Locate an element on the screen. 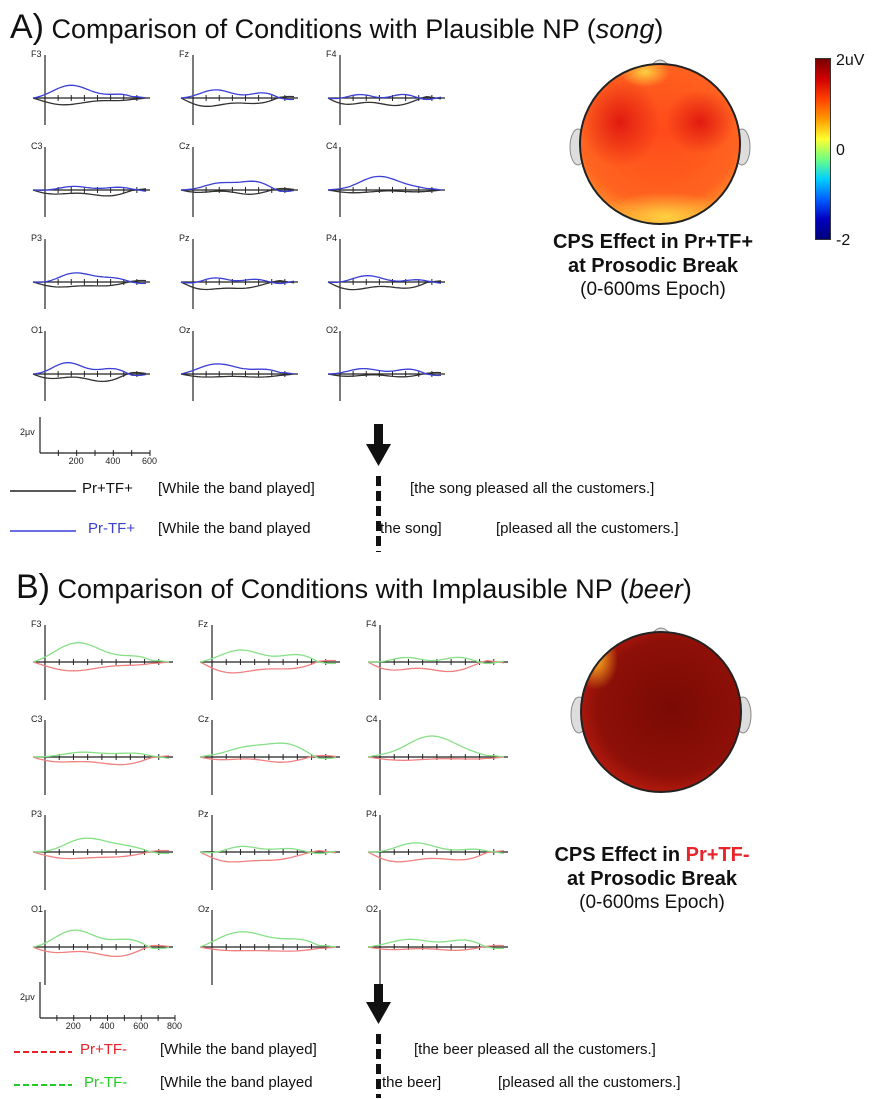  erp-plot-f3: F3 is located at coordinates (90, 87).